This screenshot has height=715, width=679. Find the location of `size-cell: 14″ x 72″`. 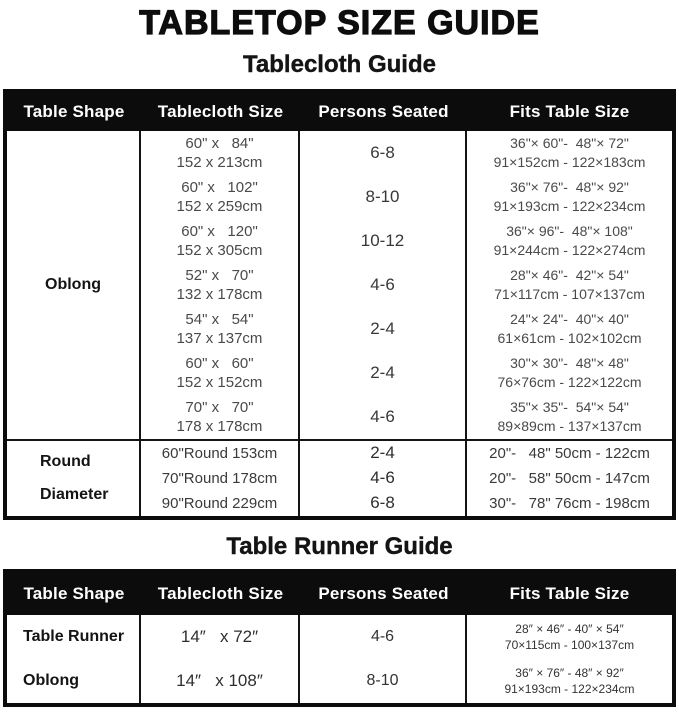

size-cell: 14″ x 72″ is located at coordinates (220, 637).